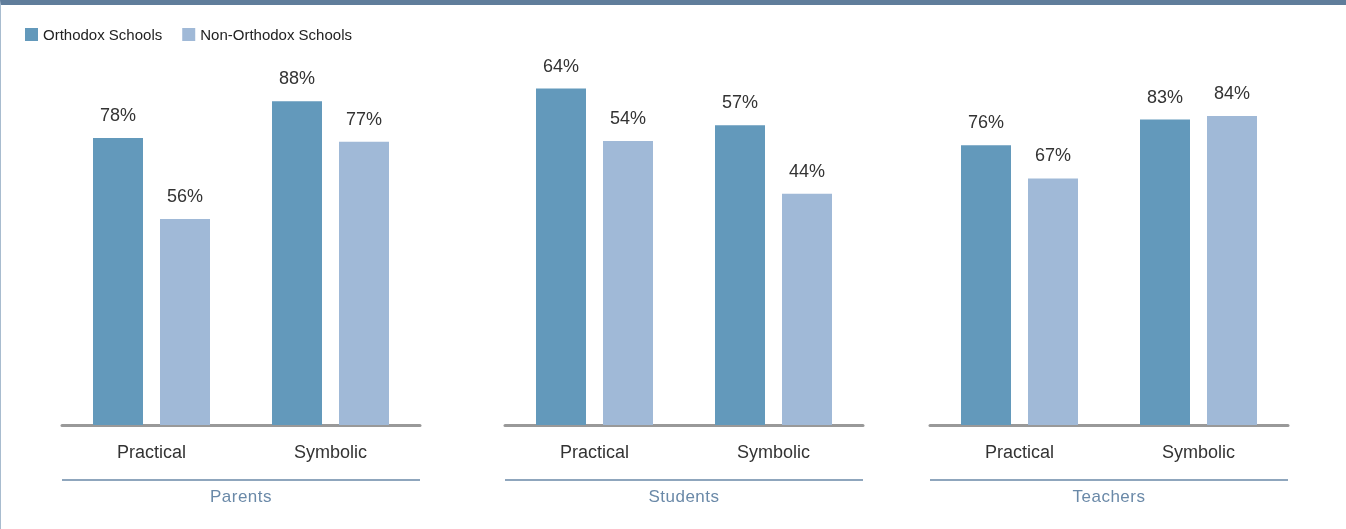  What do you see at coordinates (561, 65) in the screenshot?
I see `data-label: 64%` at bounding box center [561, 65].